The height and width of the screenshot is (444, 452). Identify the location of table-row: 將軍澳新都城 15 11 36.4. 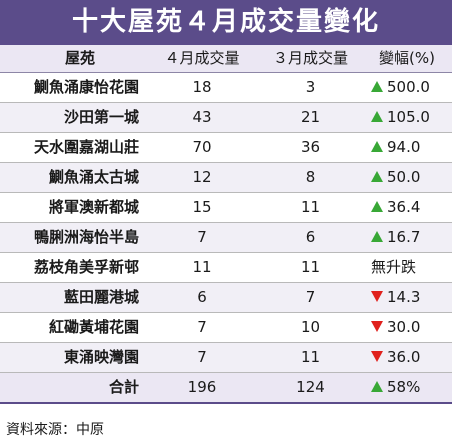
(226, 207).